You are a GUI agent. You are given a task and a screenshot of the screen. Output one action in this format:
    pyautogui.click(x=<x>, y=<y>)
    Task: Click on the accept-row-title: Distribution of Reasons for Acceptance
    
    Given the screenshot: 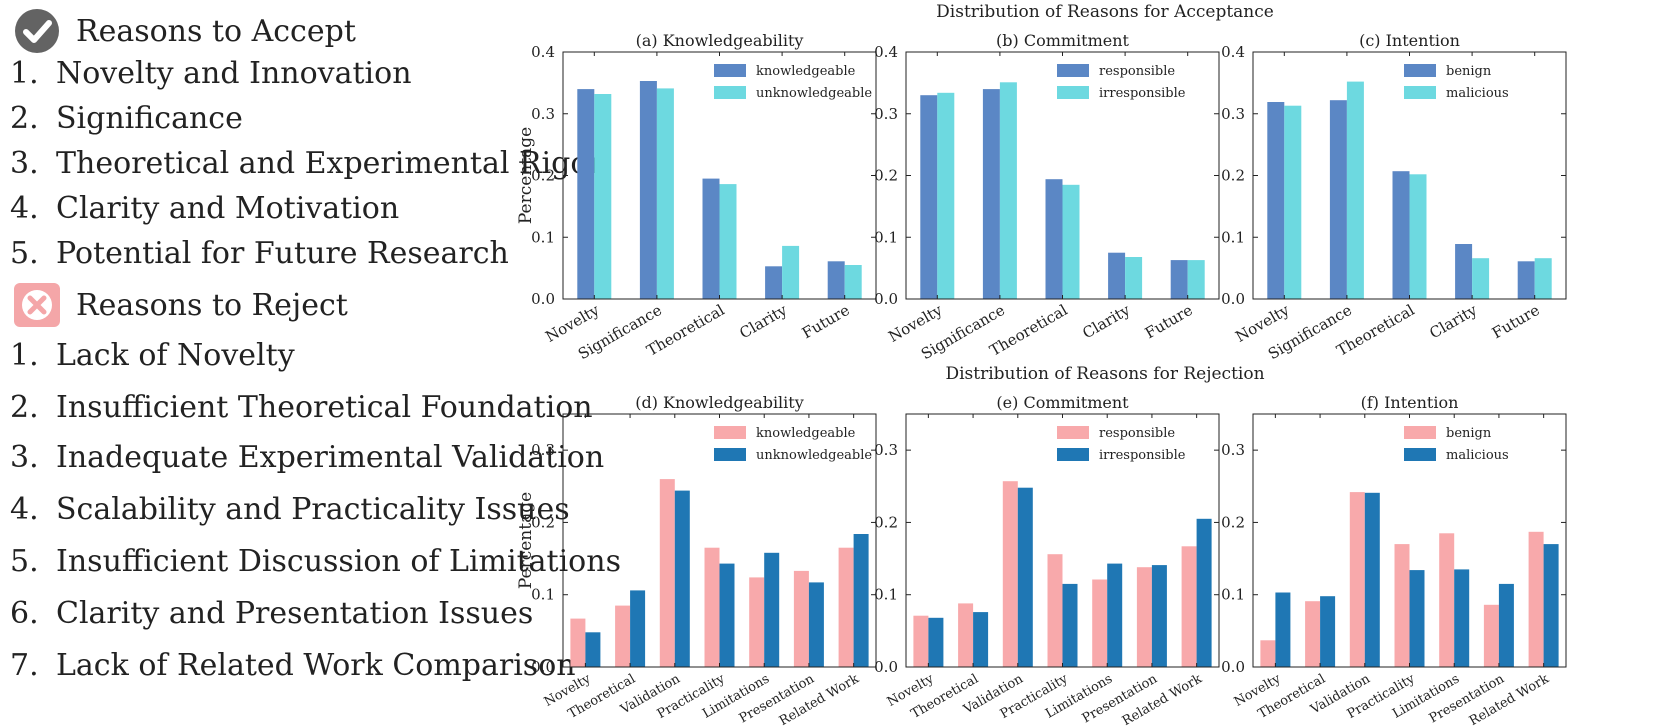 What is the action you would take?
    pyautogui.click(x=1105, y=12)
    